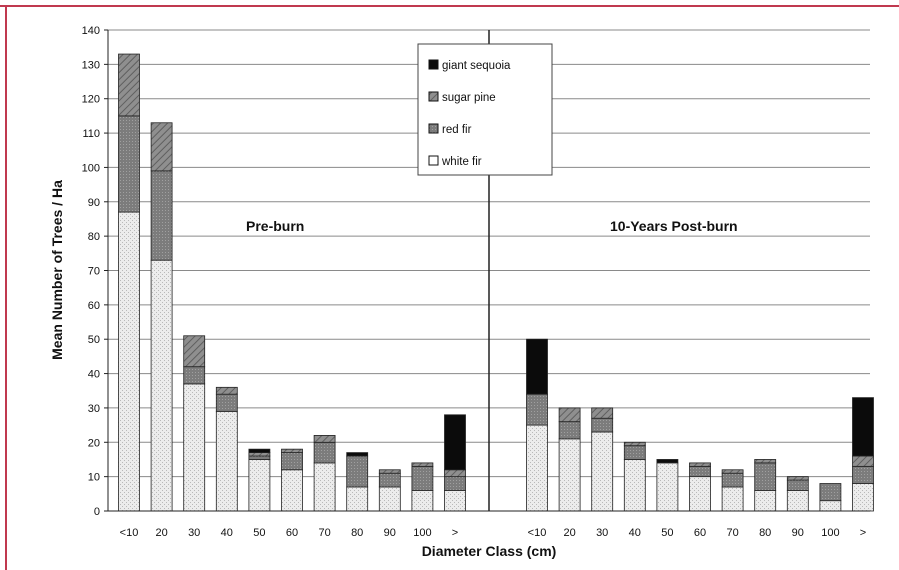 The width and height of the screenshot is (899, 570). I want to click on legend-box, so click(485, 109).